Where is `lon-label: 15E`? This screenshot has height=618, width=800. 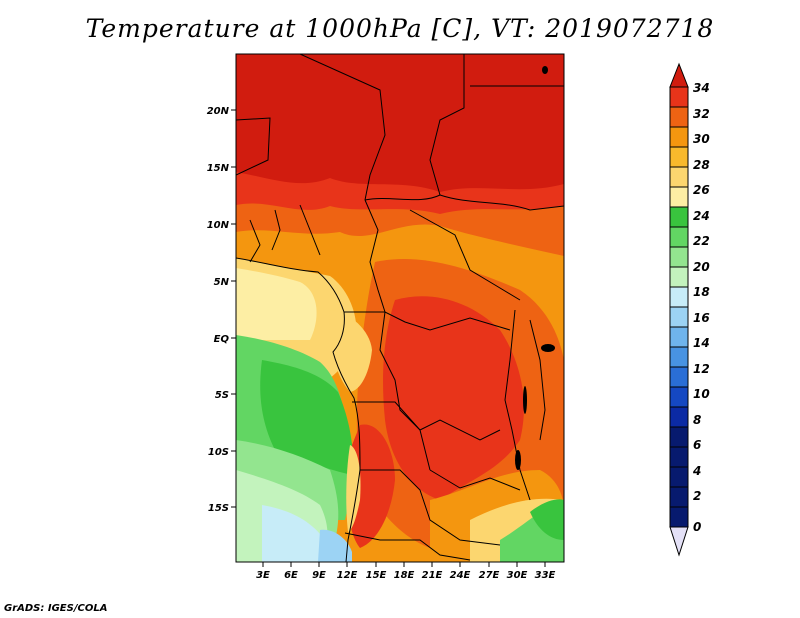
lon-label: 15E is located at coordinates (376, 575).